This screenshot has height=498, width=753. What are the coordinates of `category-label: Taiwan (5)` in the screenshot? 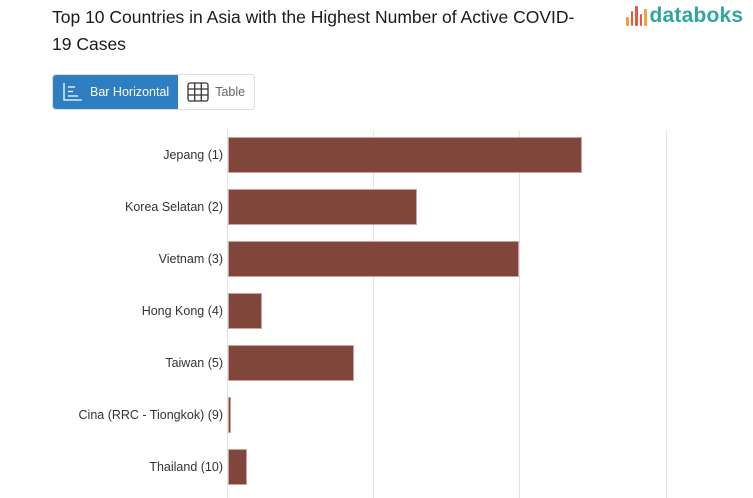 It's located at (194, 363).